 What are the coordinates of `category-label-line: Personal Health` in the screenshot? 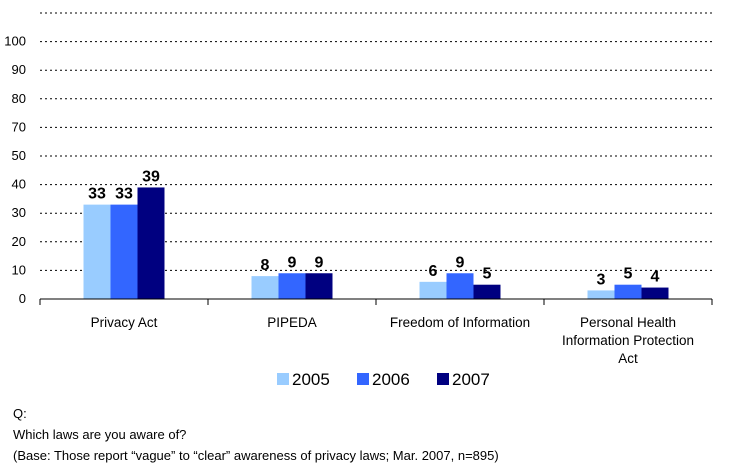 It's located at (628, 322).